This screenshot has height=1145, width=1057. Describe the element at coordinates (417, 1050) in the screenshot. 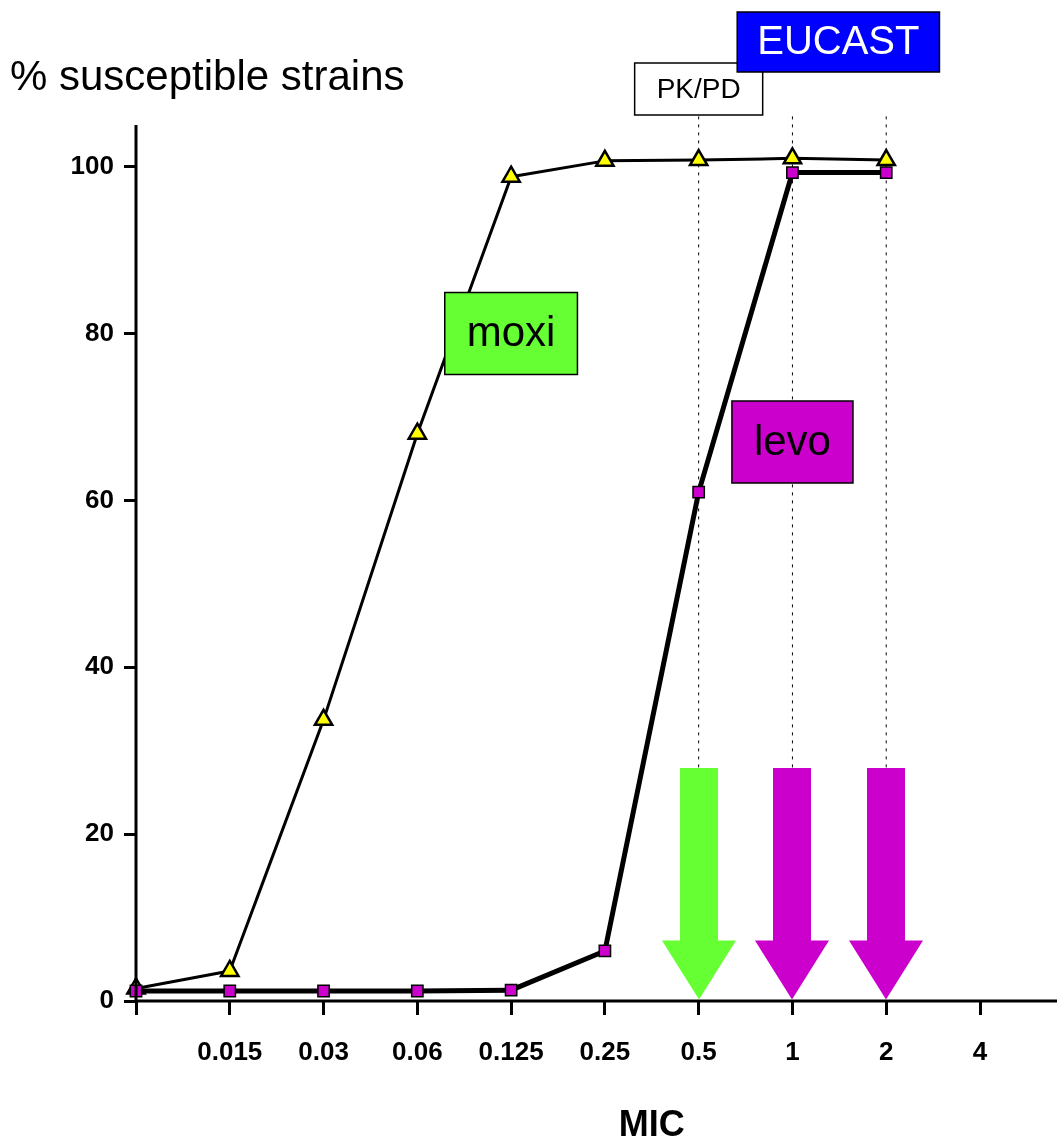

I see `x-tick-label: 0.06` at that location.